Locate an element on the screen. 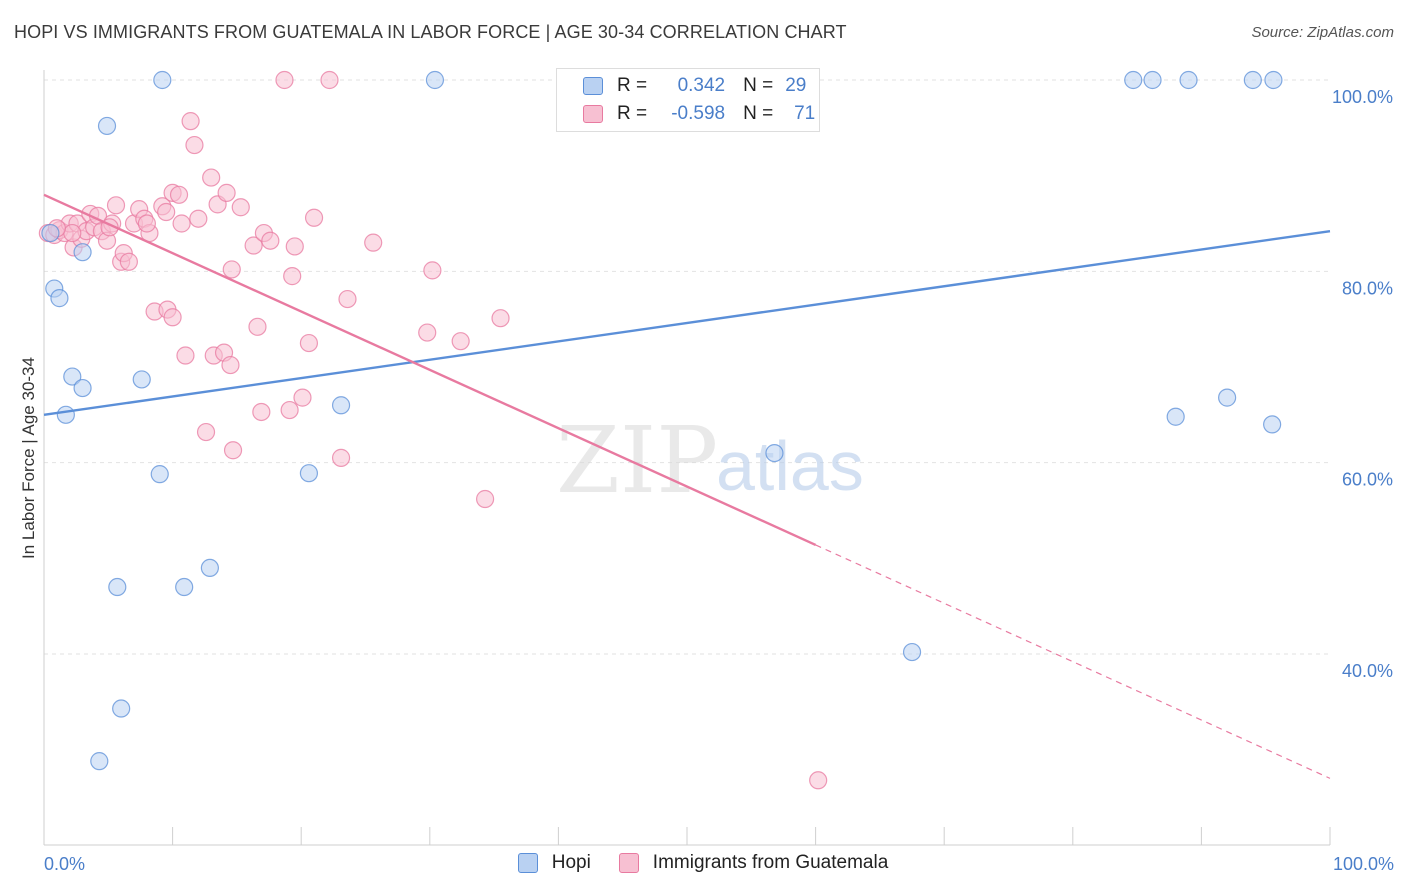 The width and height of the screenshot is (1406, 892). legend-hopi-label: Hopi is located at coordinates (571, 862).